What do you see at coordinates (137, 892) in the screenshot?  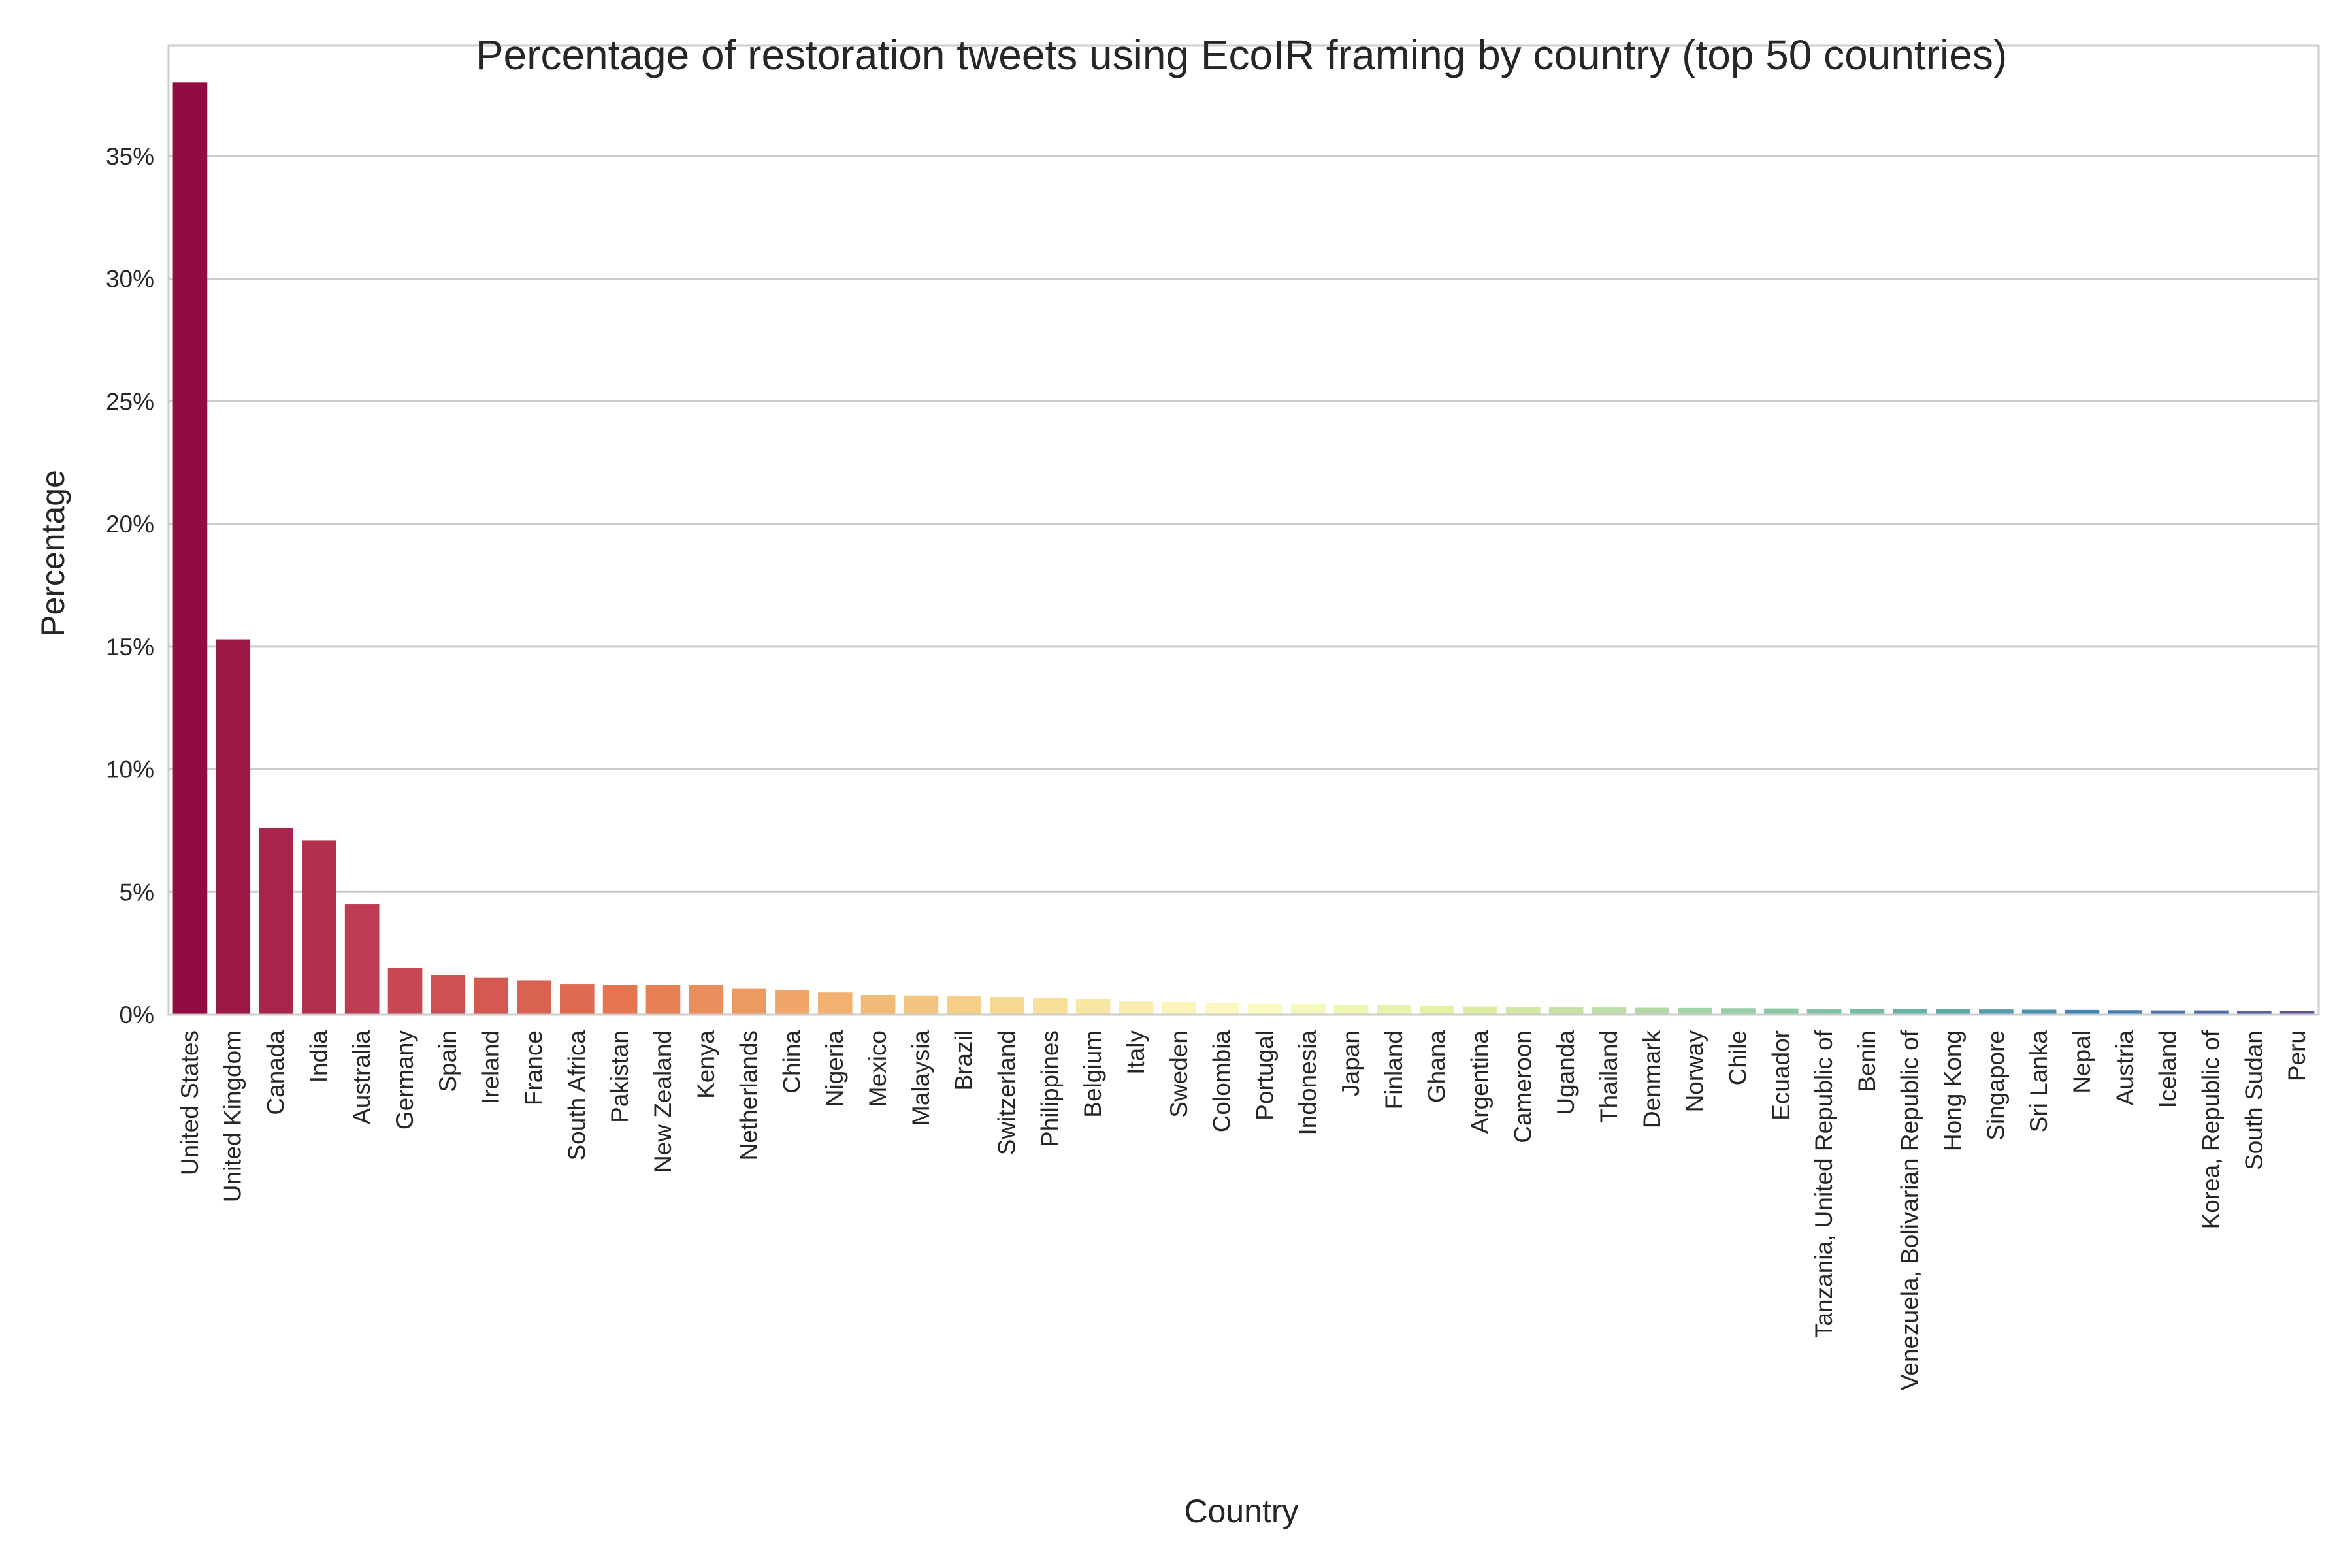 I see `y-tick-label: 5%` at bounding box center [137, 892].